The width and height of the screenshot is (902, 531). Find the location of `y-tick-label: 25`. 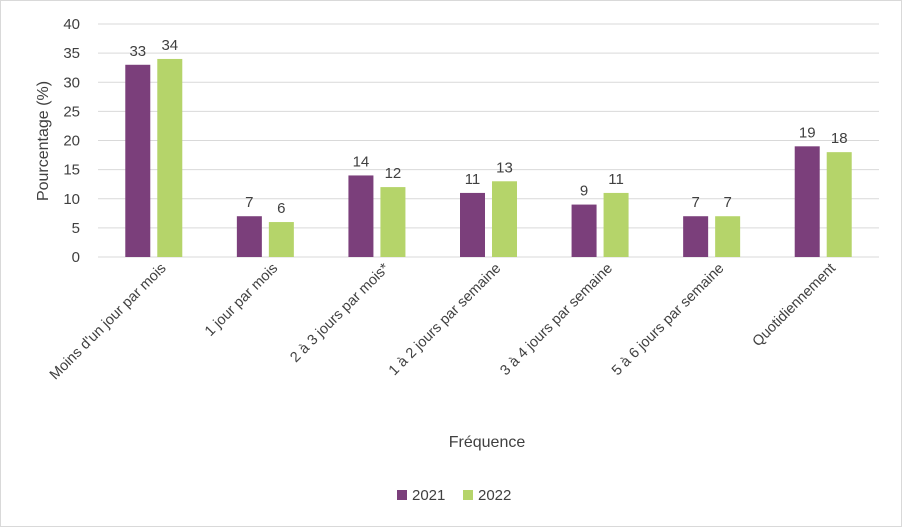

y-tick-label: 25 is located at coordinates (71, 111).